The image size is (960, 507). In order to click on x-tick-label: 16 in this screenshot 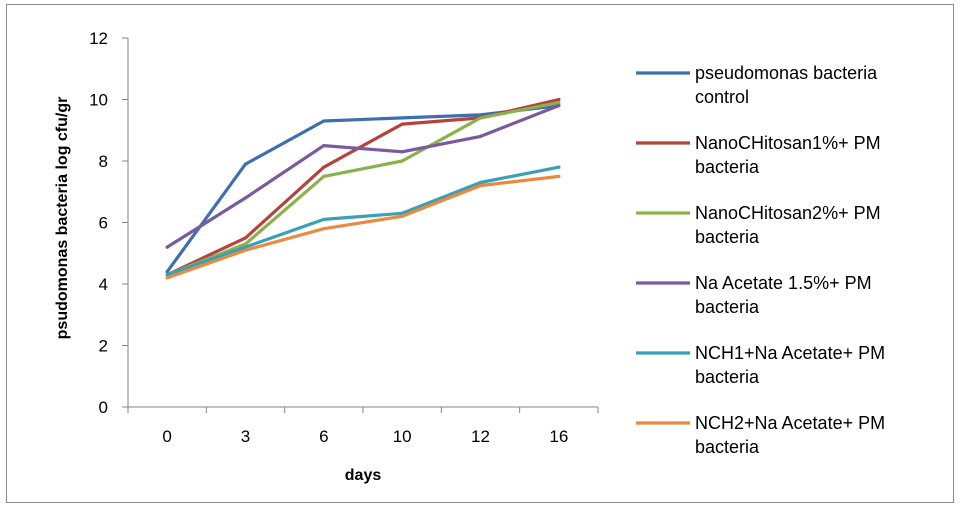, I will do `click(558, 436)`.